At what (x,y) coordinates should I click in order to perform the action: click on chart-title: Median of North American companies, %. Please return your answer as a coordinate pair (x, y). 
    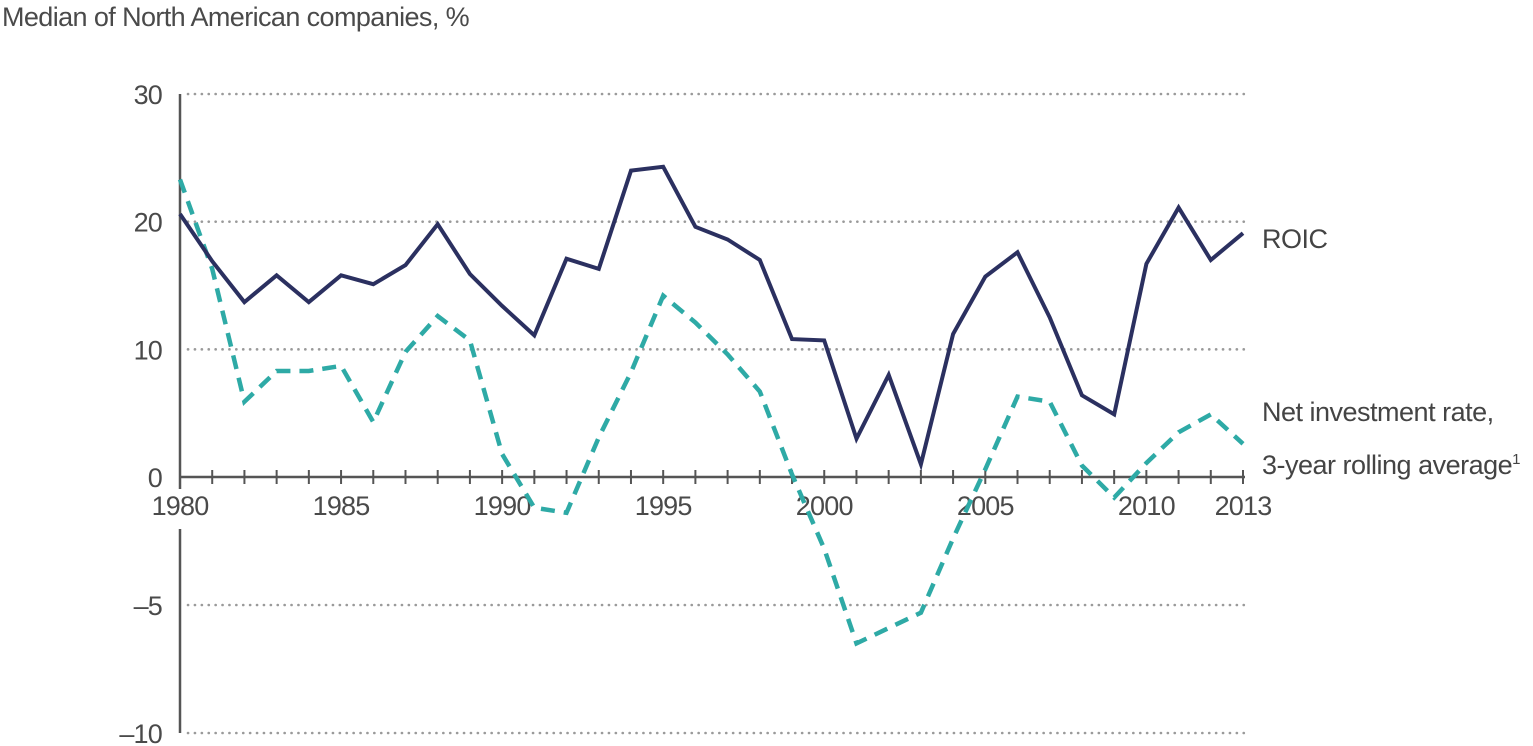
    Looking at the image, I should click on (236, 17).